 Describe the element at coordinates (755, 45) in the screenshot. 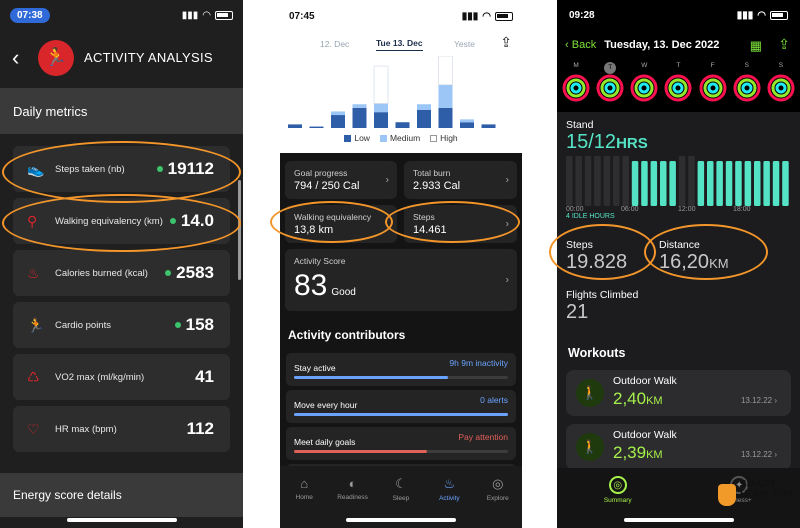

I see `calendar-icon: ▦` at that location.